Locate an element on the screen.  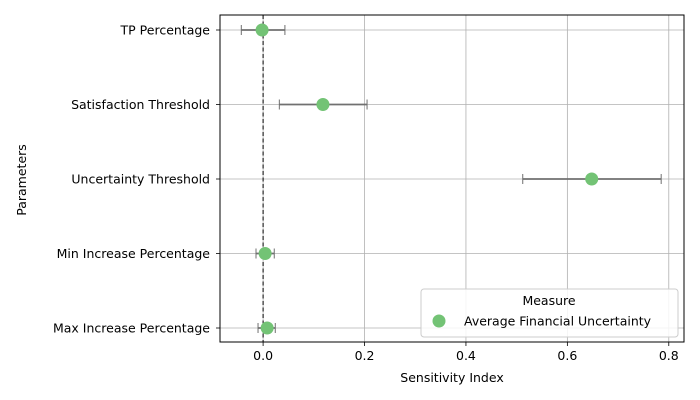
legend-box is located at coordinates (549, 313).